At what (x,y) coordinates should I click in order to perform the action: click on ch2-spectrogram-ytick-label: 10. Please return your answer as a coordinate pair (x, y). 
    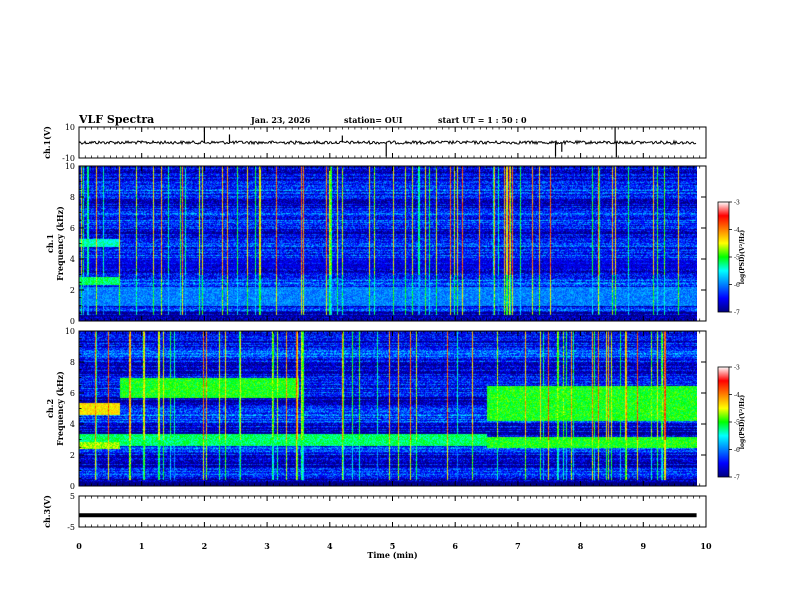
    Looking at the image, I should click on (70, 331).